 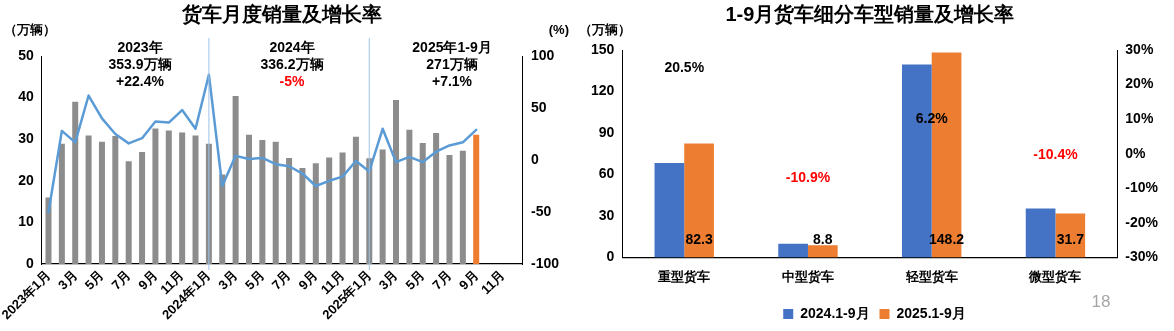 I want to click on annotation: -10.9%, so click(x=808, y=176).